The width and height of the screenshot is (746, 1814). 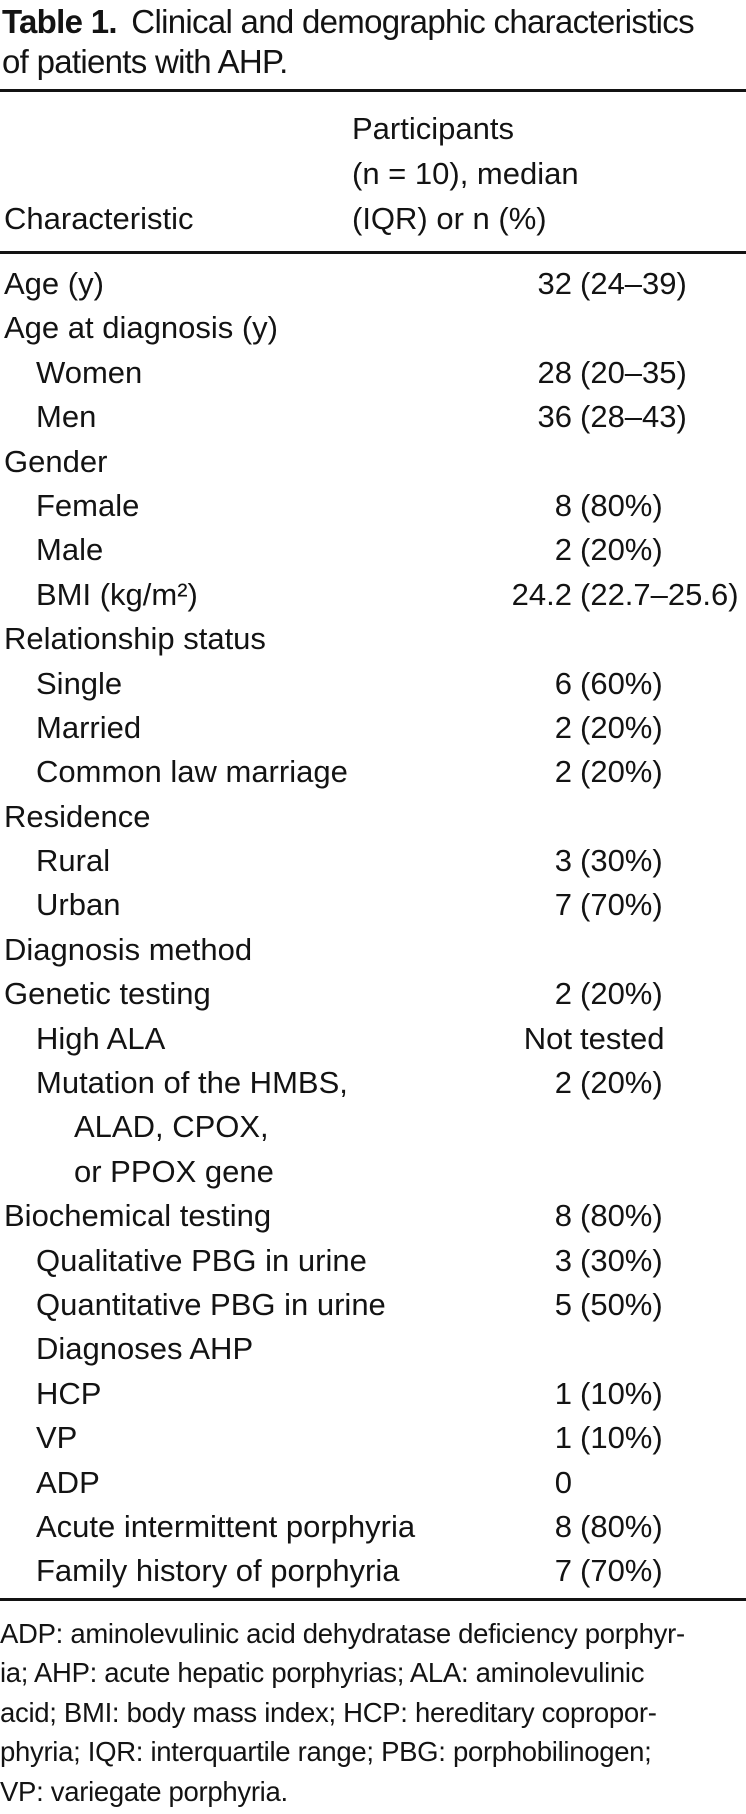 What do you see at coordinates (373, 1599) in the screenshot?
I see `footnote-rule` at bounding box center [373, 1599].